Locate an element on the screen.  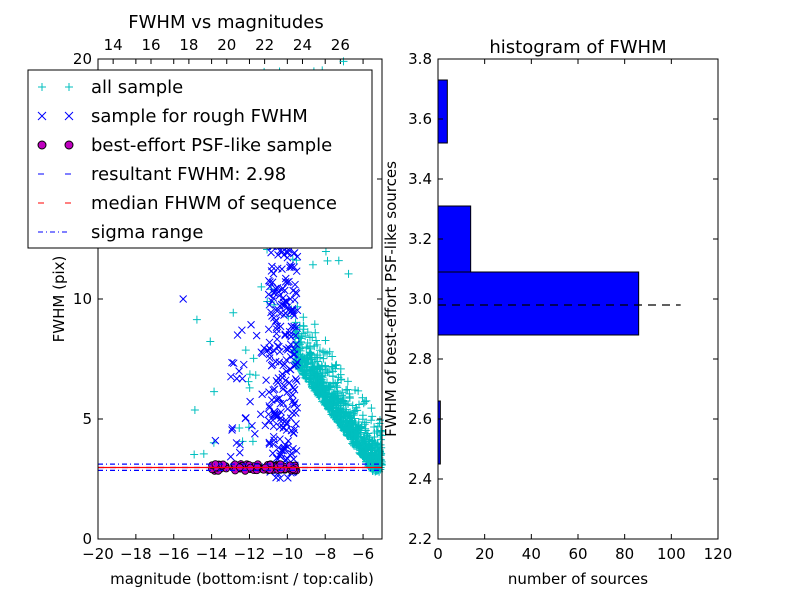
right-y-tick-label: 3.0 is located at coordinates (420, 299).